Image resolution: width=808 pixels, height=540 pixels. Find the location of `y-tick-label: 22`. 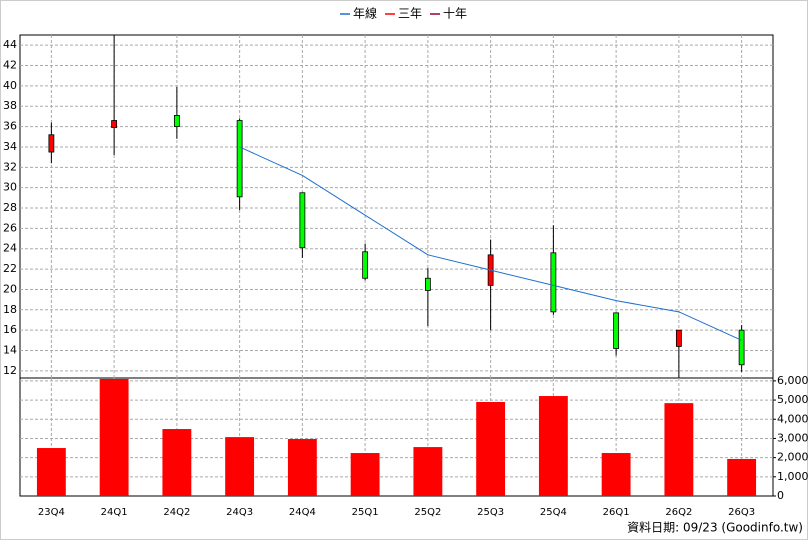

y-tick-label: 22 is located at coordinates (10, 268).